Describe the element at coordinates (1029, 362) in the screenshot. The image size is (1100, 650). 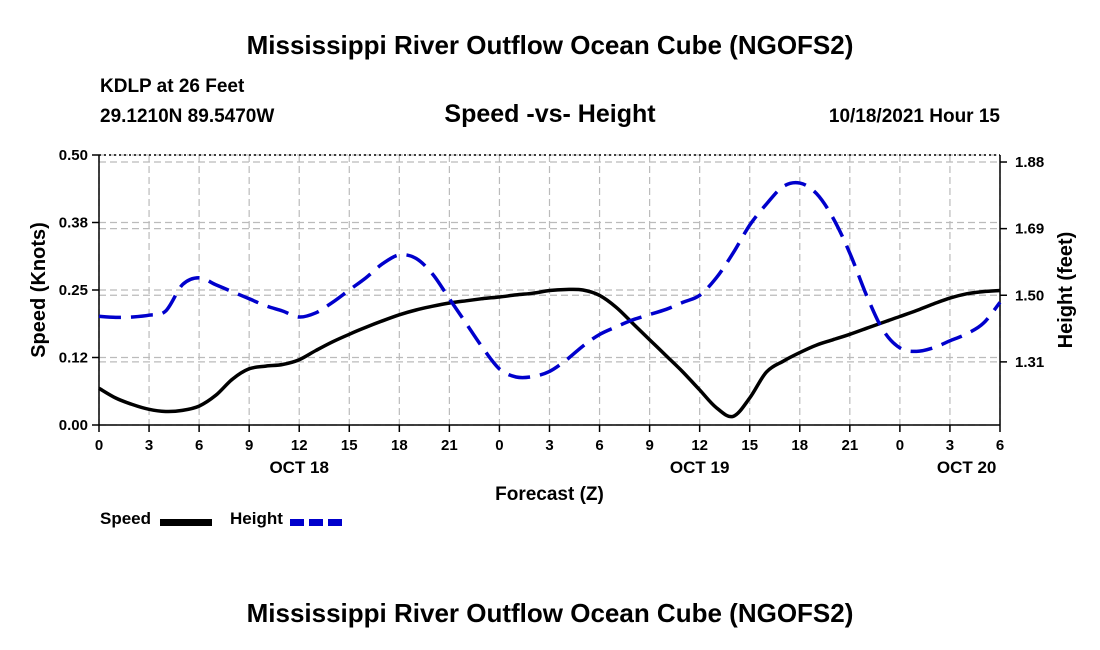
I see `y2-tick-label: 1.31` at that location.